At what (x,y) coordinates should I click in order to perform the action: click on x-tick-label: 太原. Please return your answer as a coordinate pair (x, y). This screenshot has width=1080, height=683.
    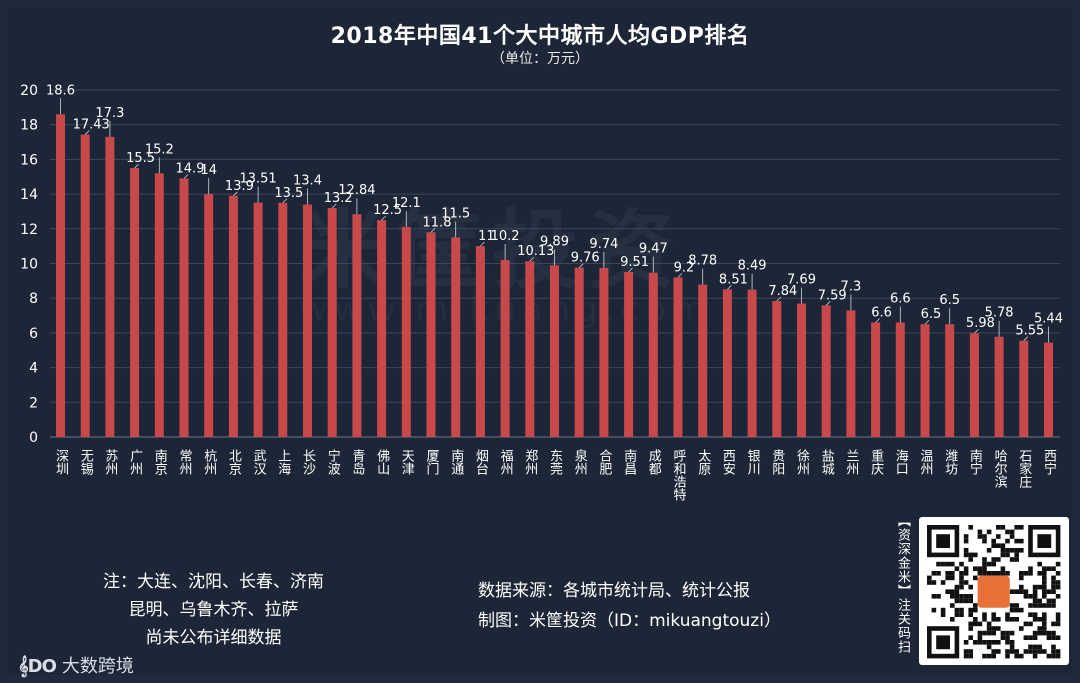
    Looking at the image, I should click on (703, 462).